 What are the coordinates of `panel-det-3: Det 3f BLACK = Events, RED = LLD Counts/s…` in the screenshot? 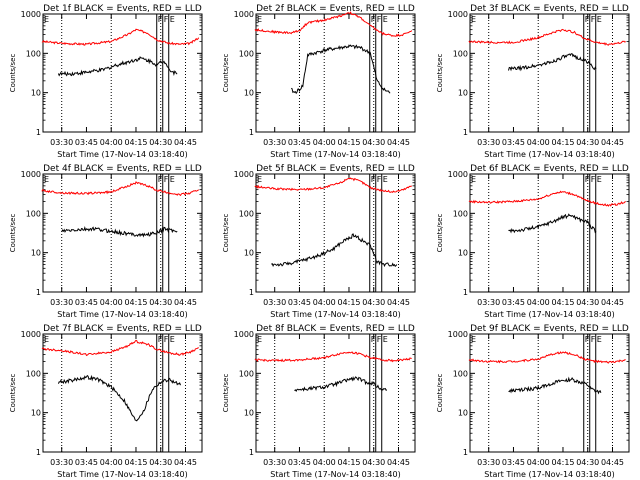 It's located at (533, 81).